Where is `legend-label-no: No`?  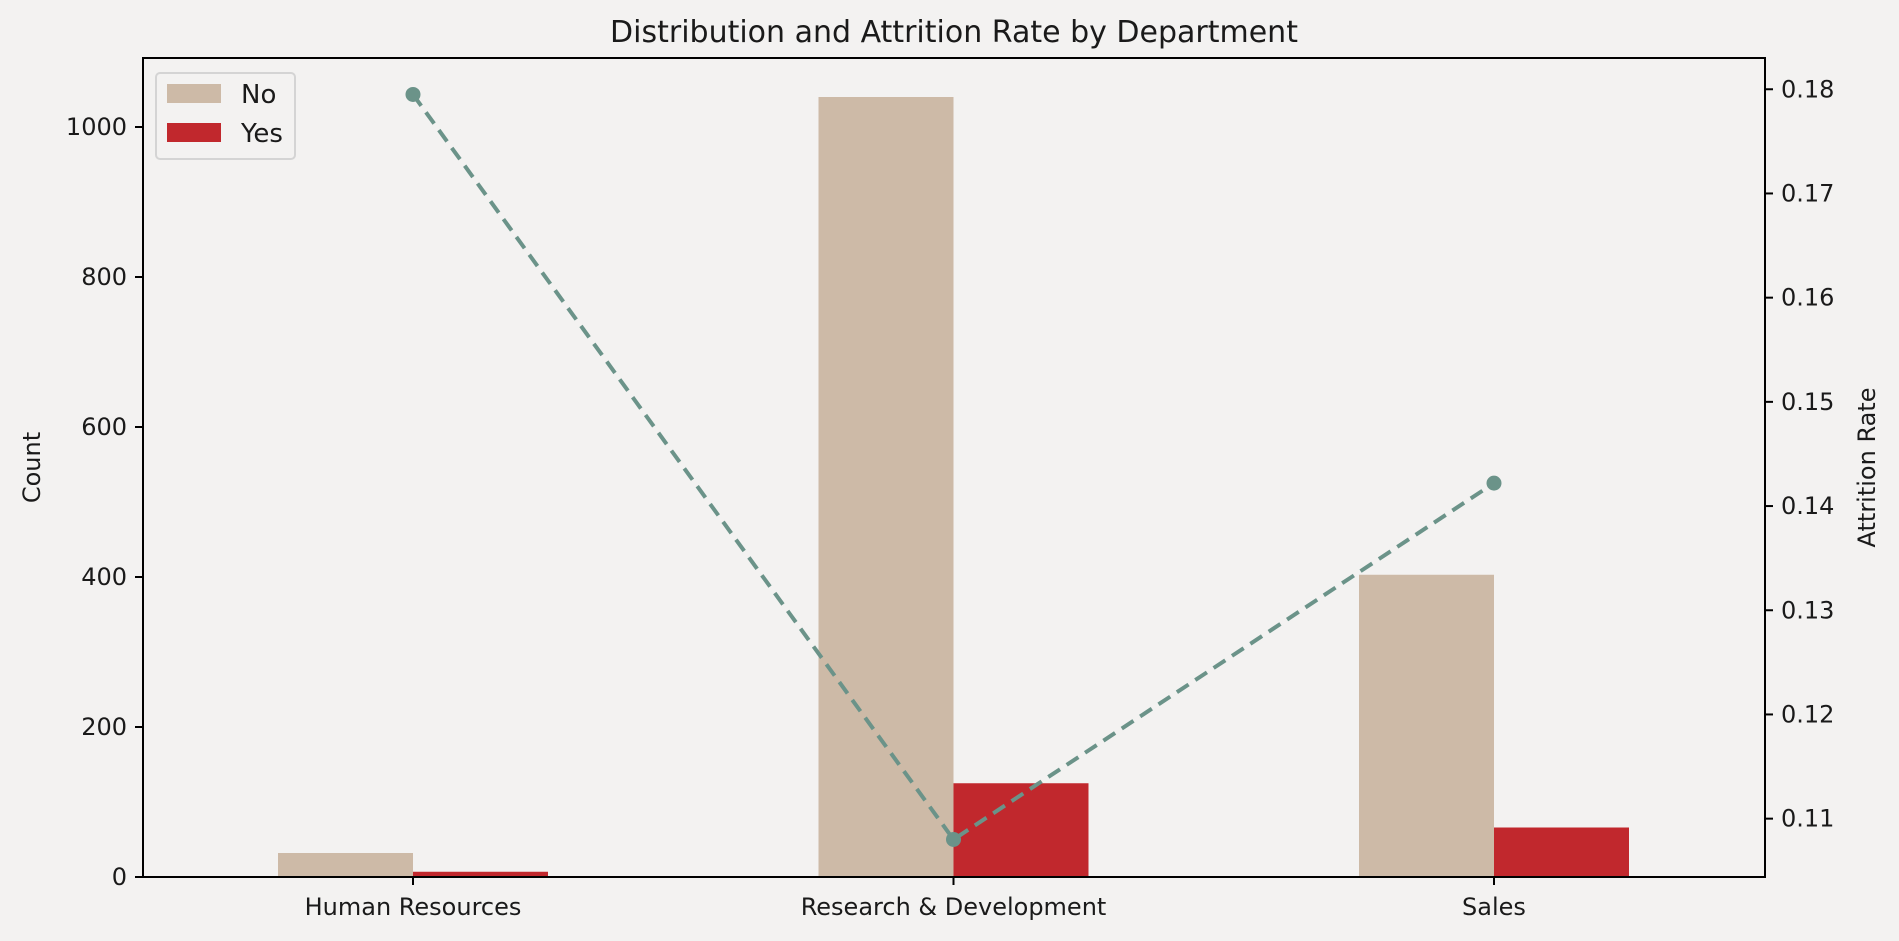 legend-label-no: No is located at coordinates (258, 95).